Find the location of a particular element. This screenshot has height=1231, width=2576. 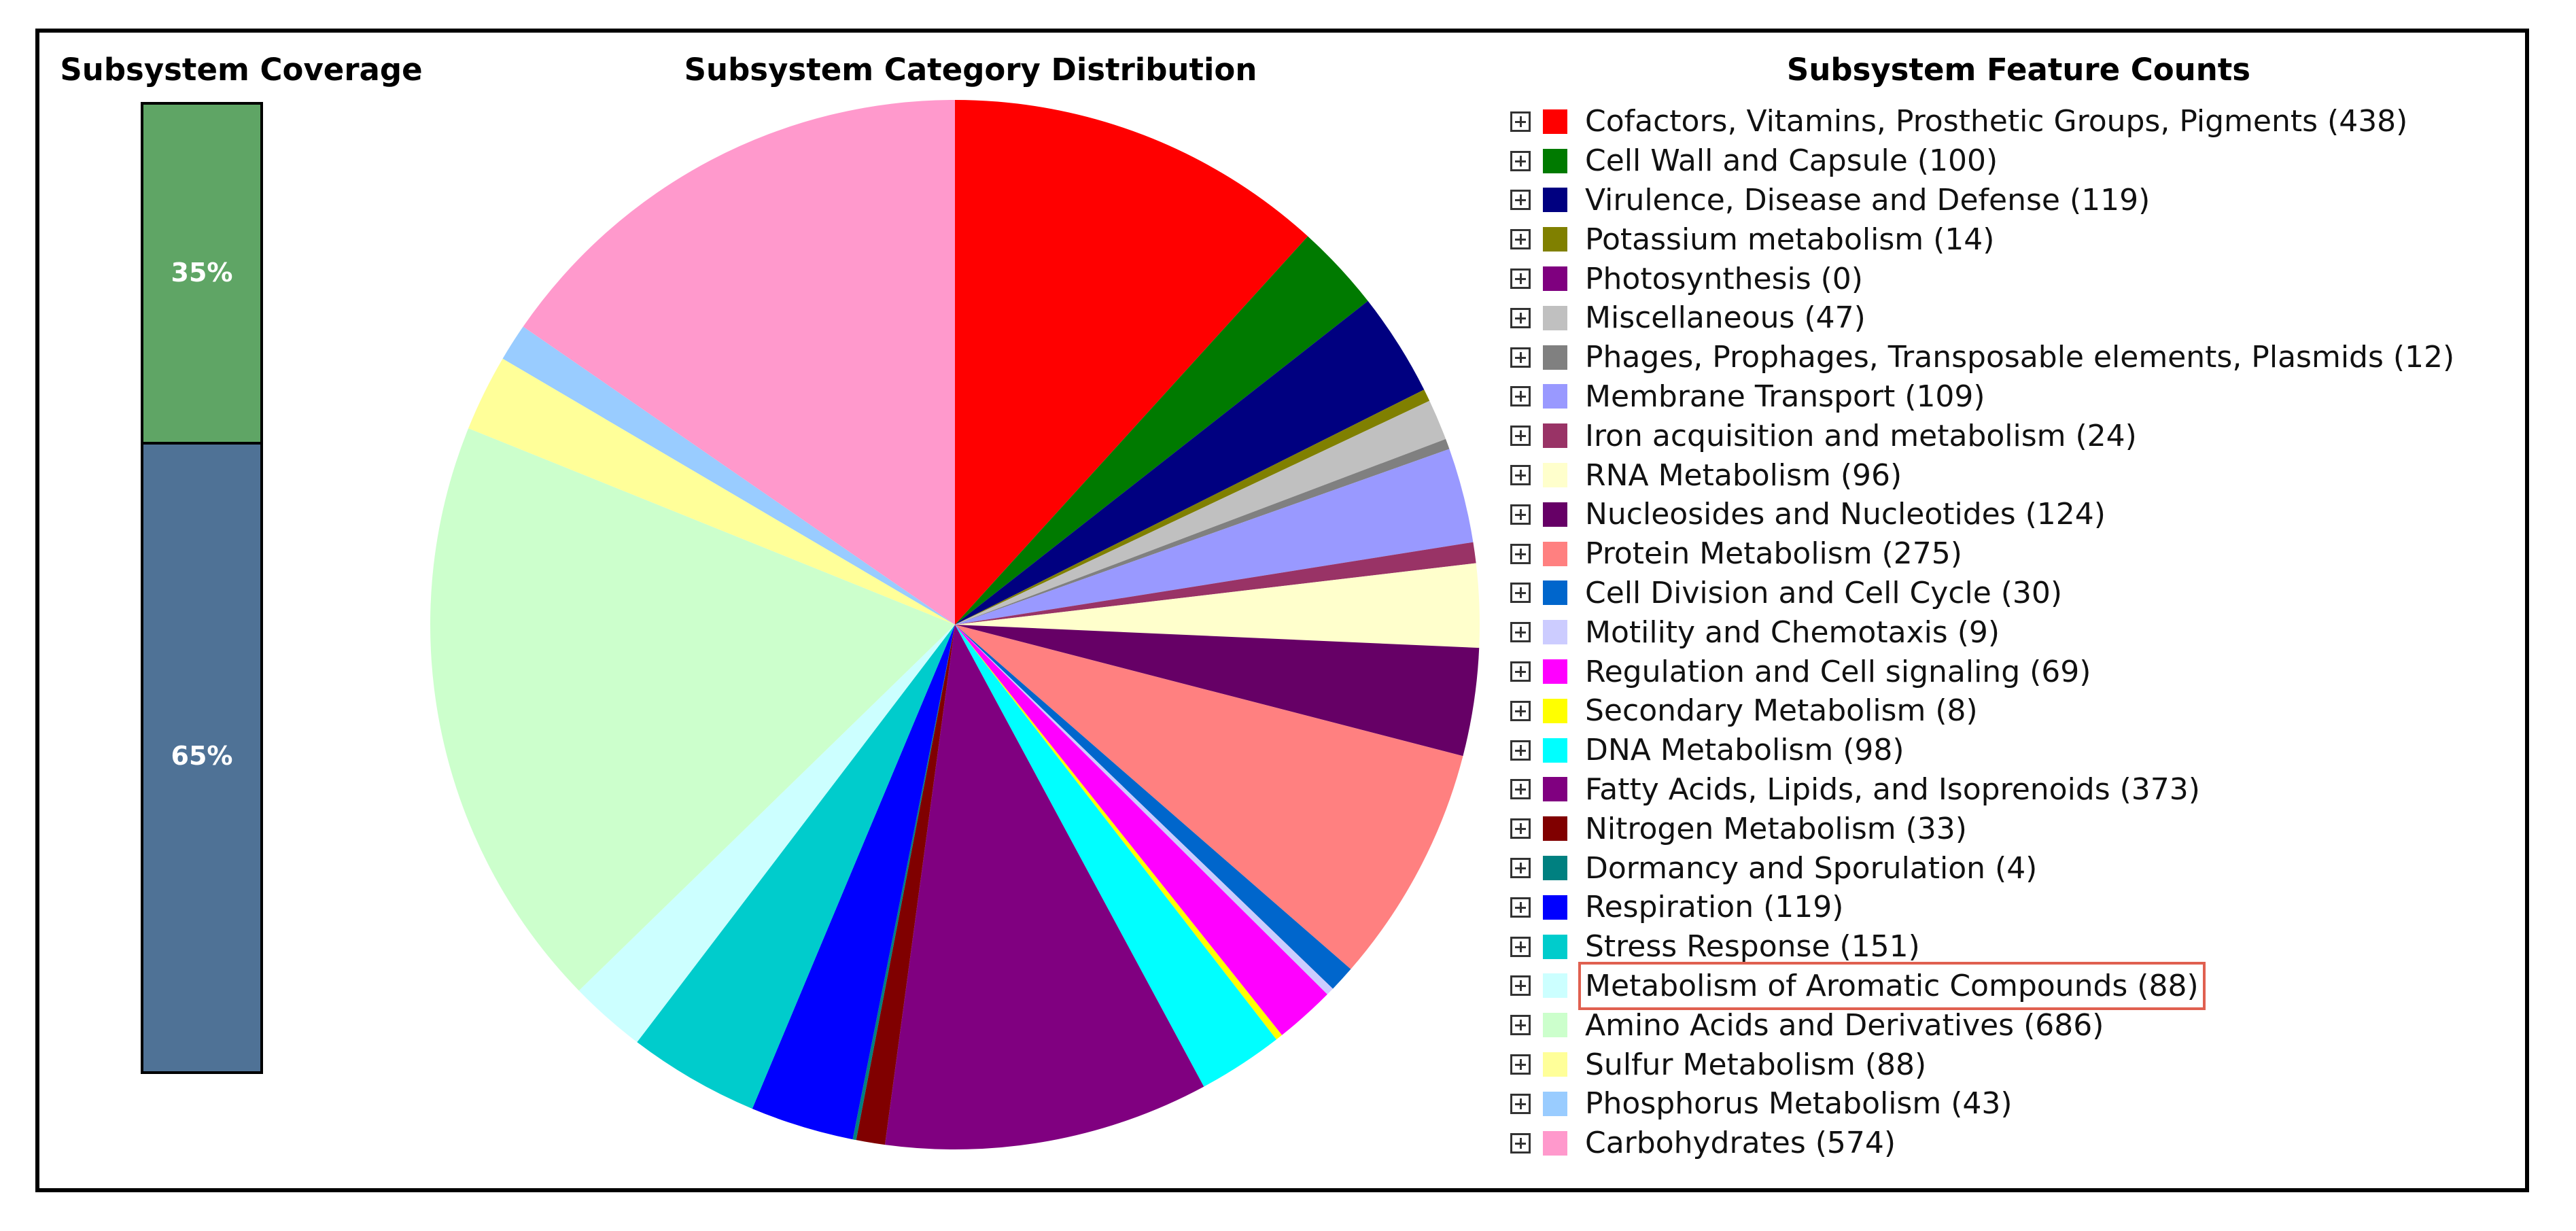

legend-item: Cell Wall and Capsule (100) is located at coordinates (2026, 161).